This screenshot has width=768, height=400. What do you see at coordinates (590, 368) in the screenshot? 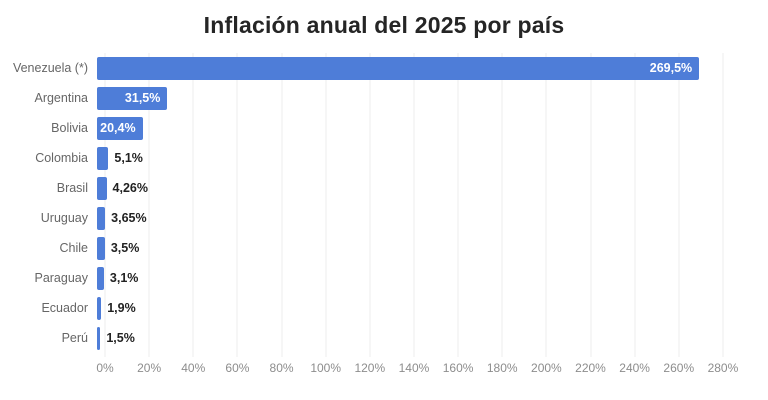
I see `x-tick-label: 220%` at bounding box center [590, 368].